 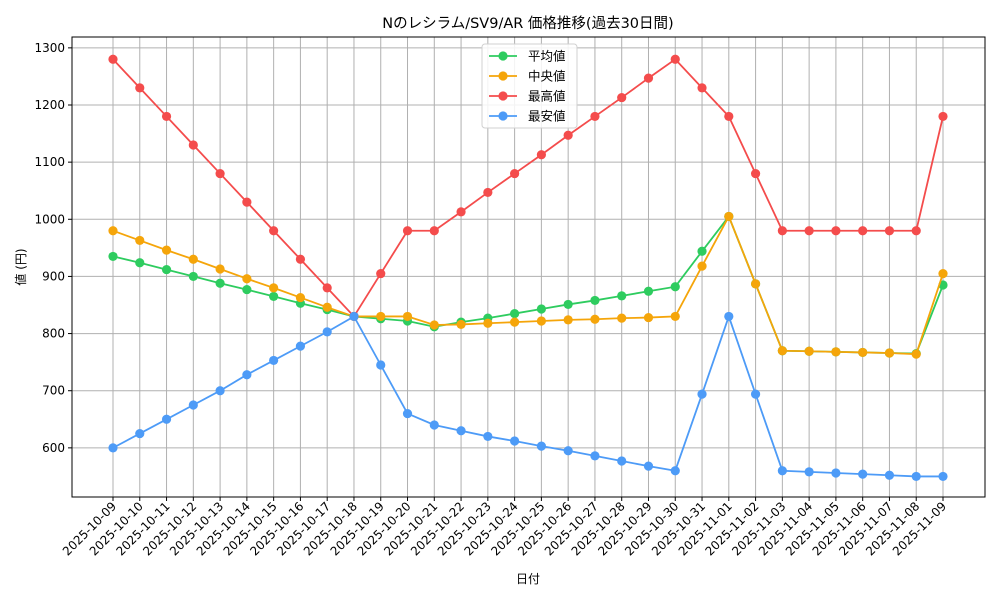 I want to click on y-tick-label: 900, so click(x=53, y=276).